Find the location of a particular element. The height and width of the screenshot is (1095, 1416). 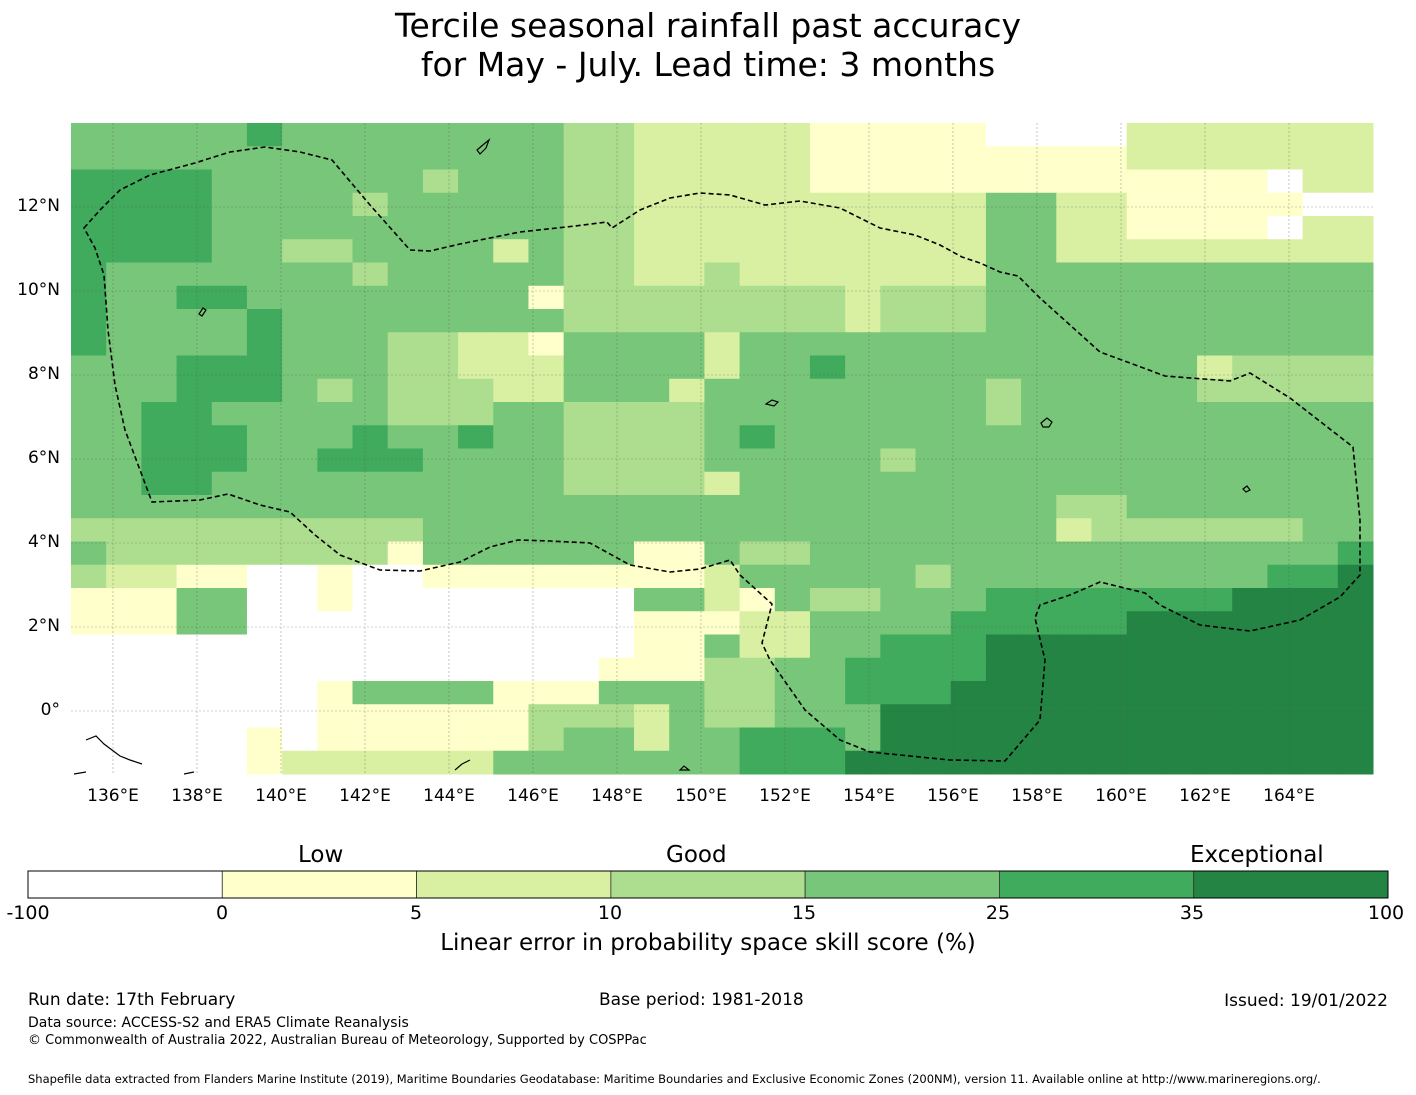

colorbar-outline is located at coordinates (708, 884).